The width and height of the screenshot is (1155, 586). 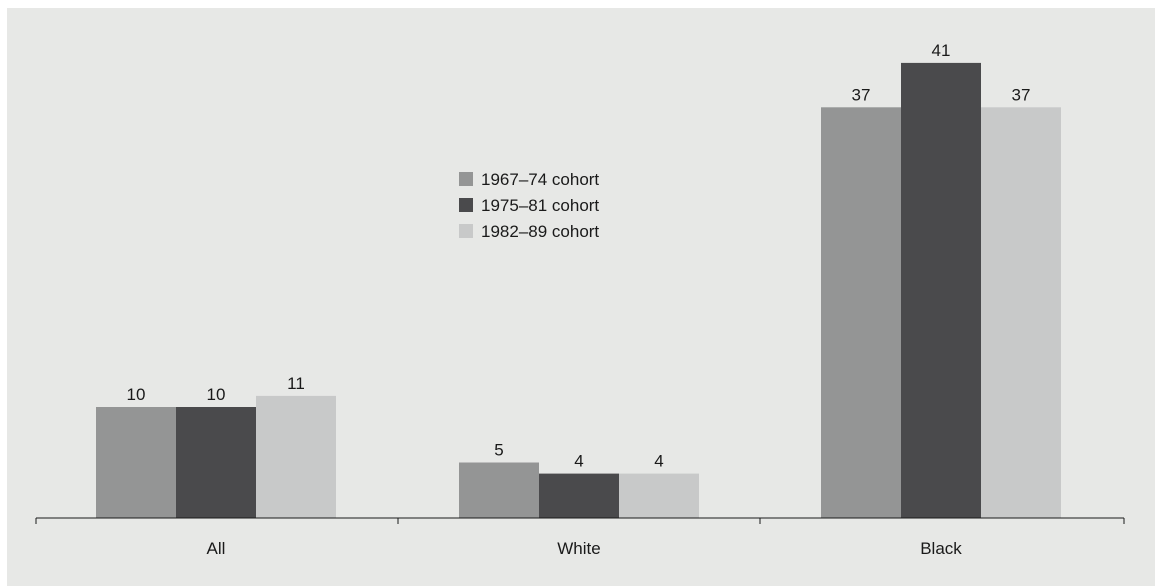 I want to click on legend-item-1: 1967–74 cohort, so click(x=529, y=179).